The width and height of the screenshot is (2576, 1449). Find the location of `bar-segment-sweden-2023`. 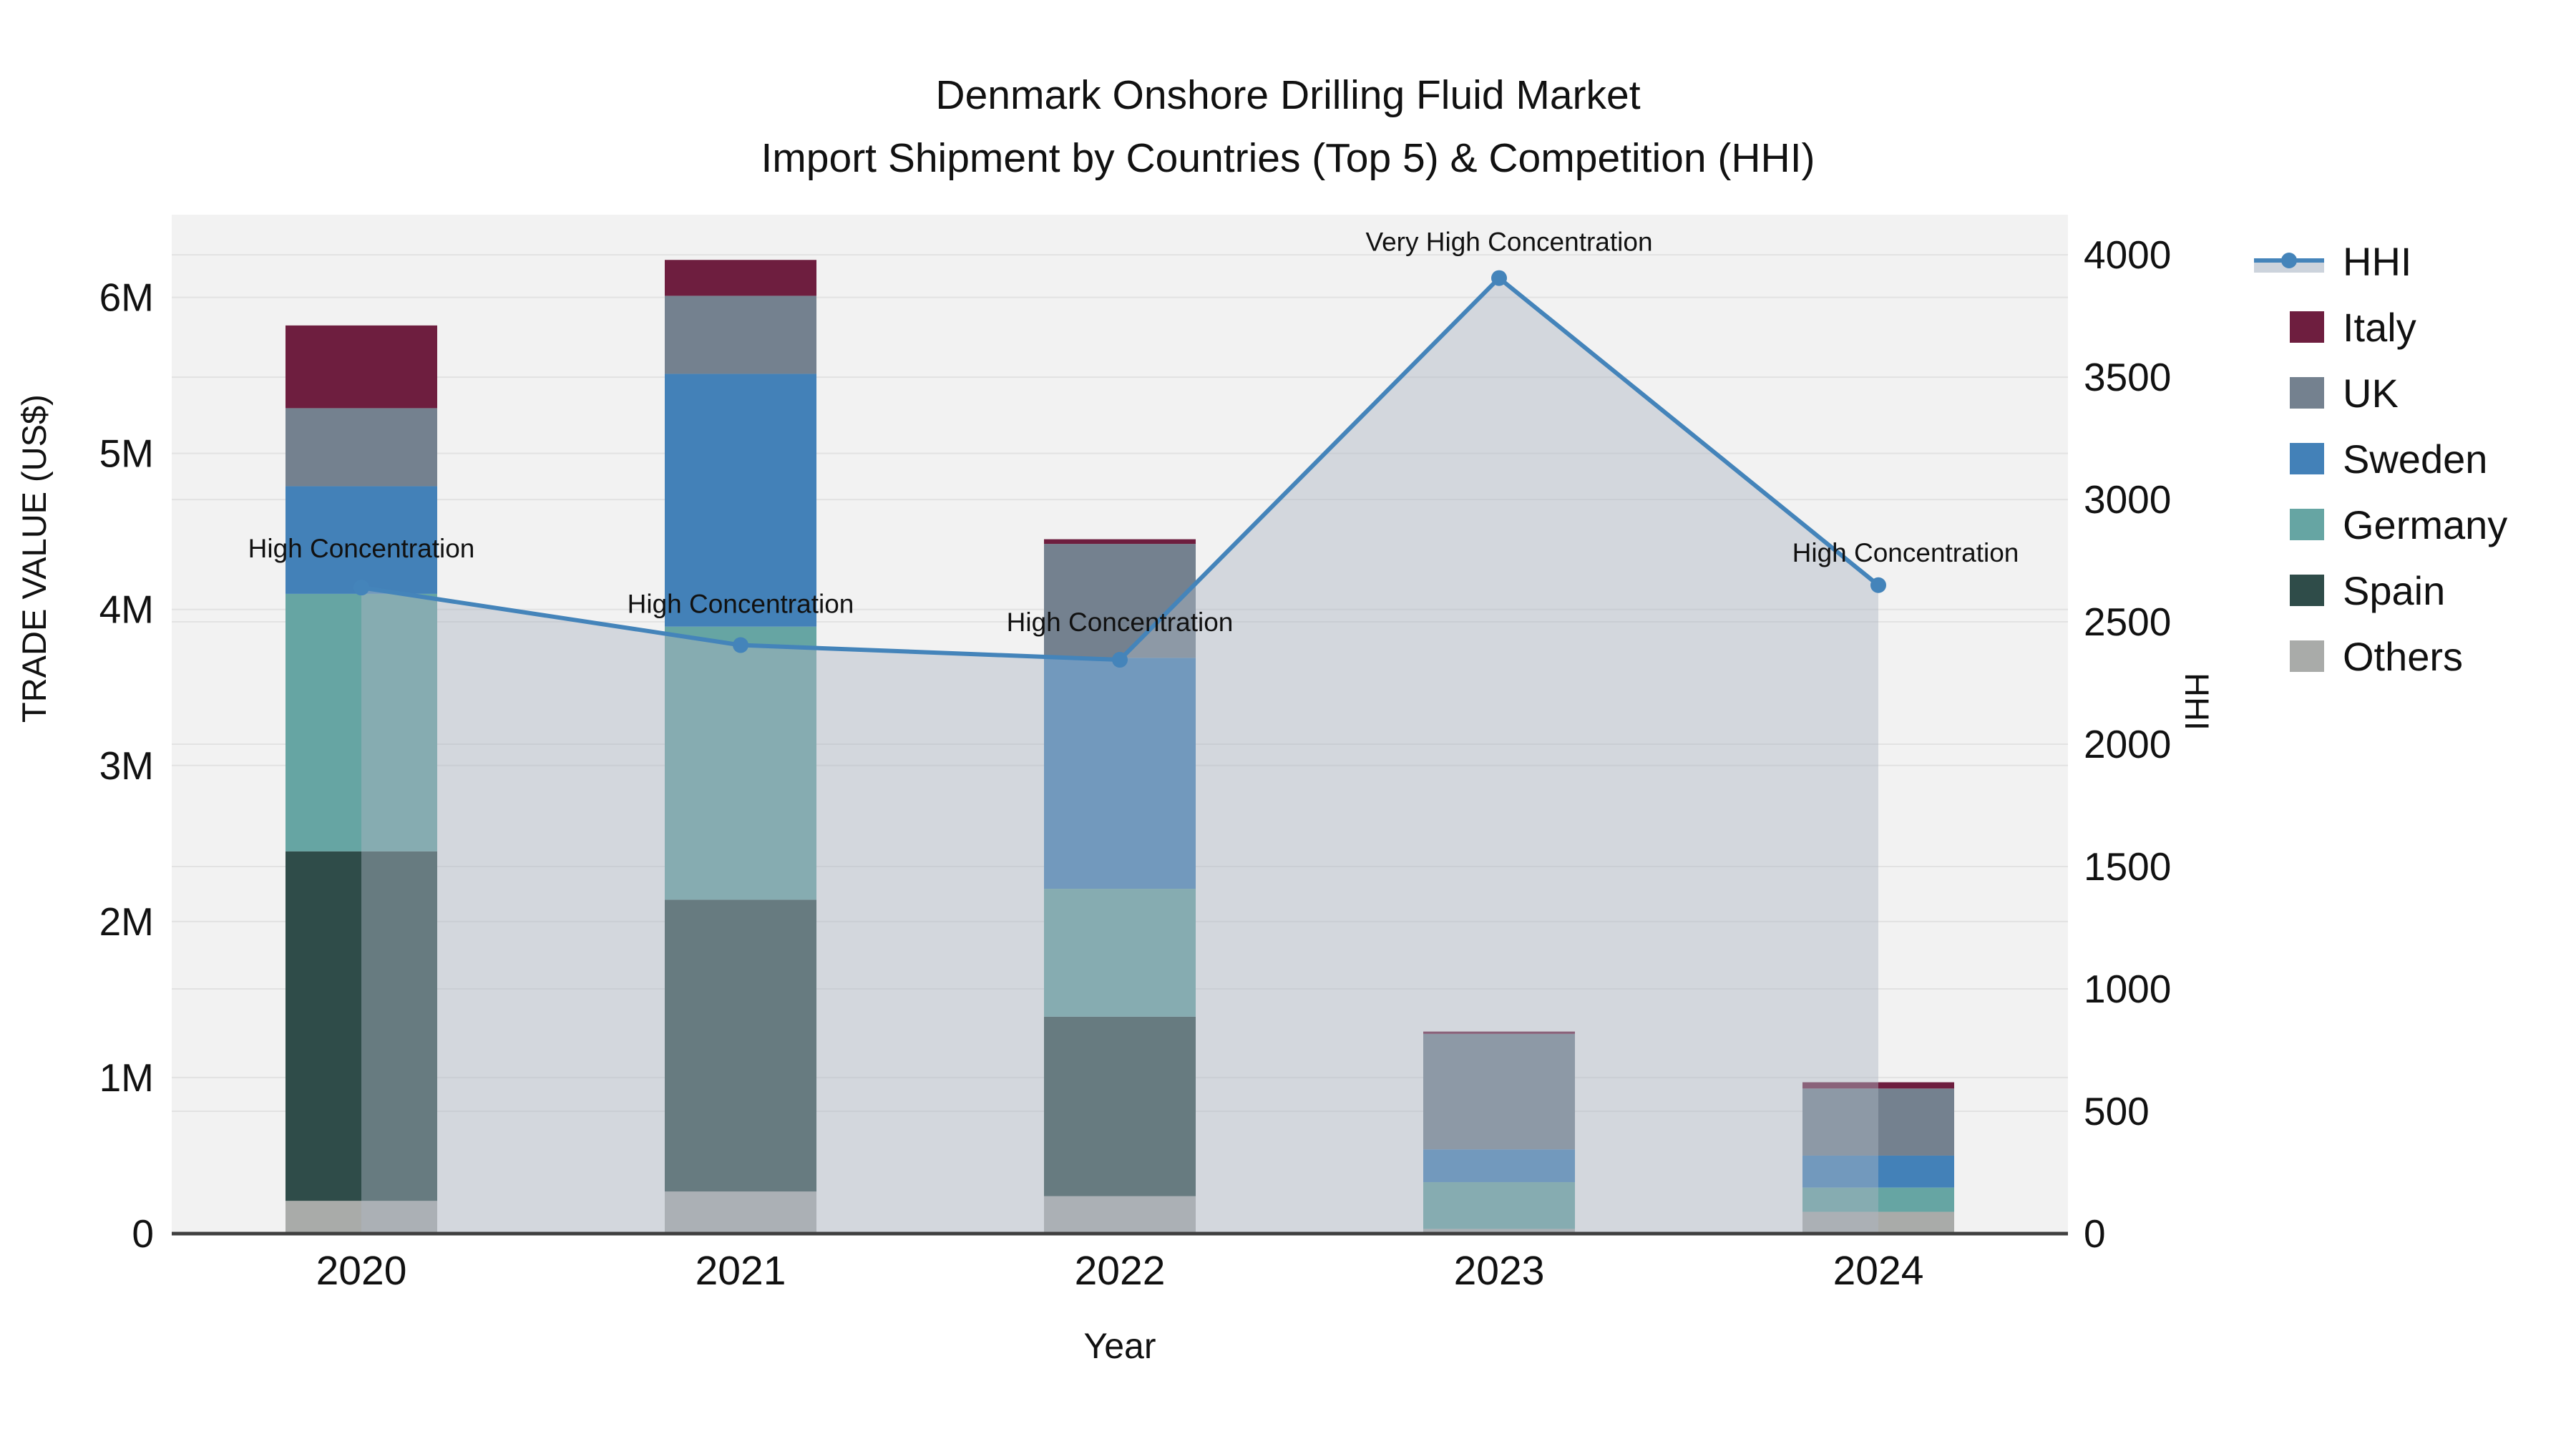

bar-segment-sweden-2023 is located at coordinates (1499, 1166).